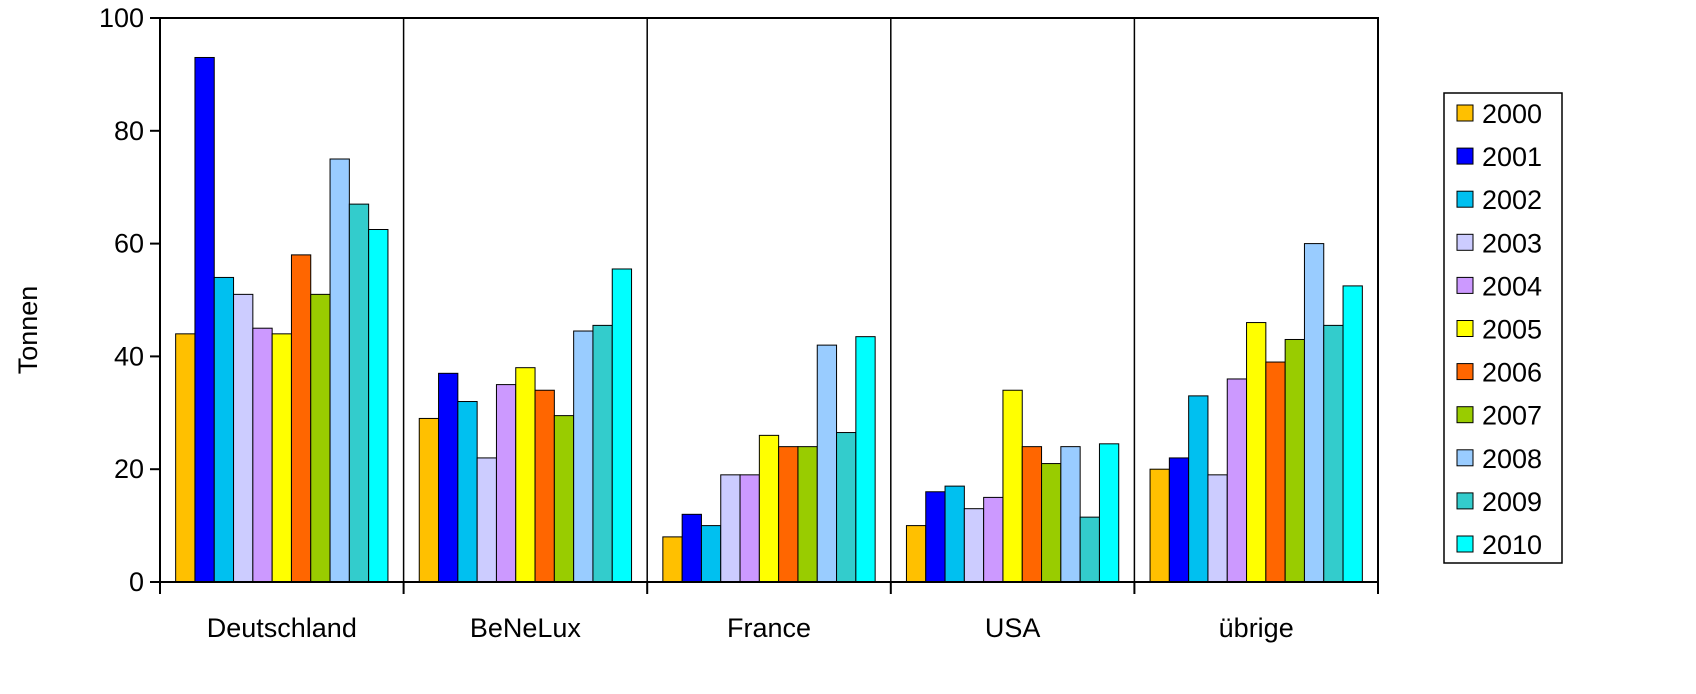  What do you see at coordinates (1512, 373) in the screenshot?
I see `legend-label-2006: 2006` at bounding box center [1512, 373].